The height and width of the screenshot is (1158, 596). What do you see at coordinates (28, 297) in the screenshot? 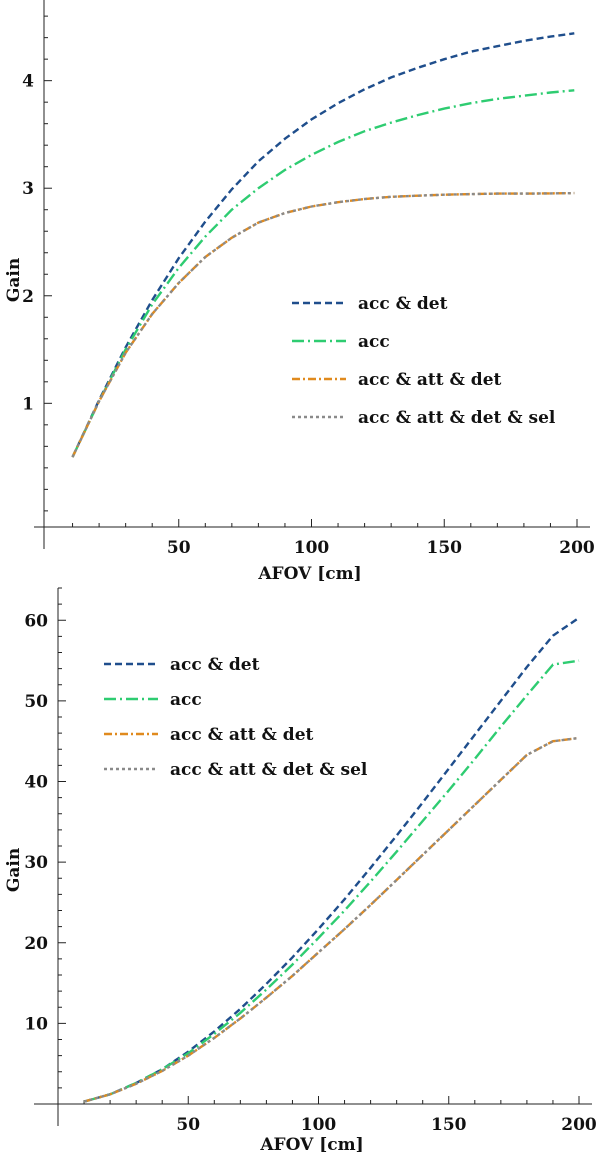
I see `y-tick-label: 2` at bounding box center [28, 297].